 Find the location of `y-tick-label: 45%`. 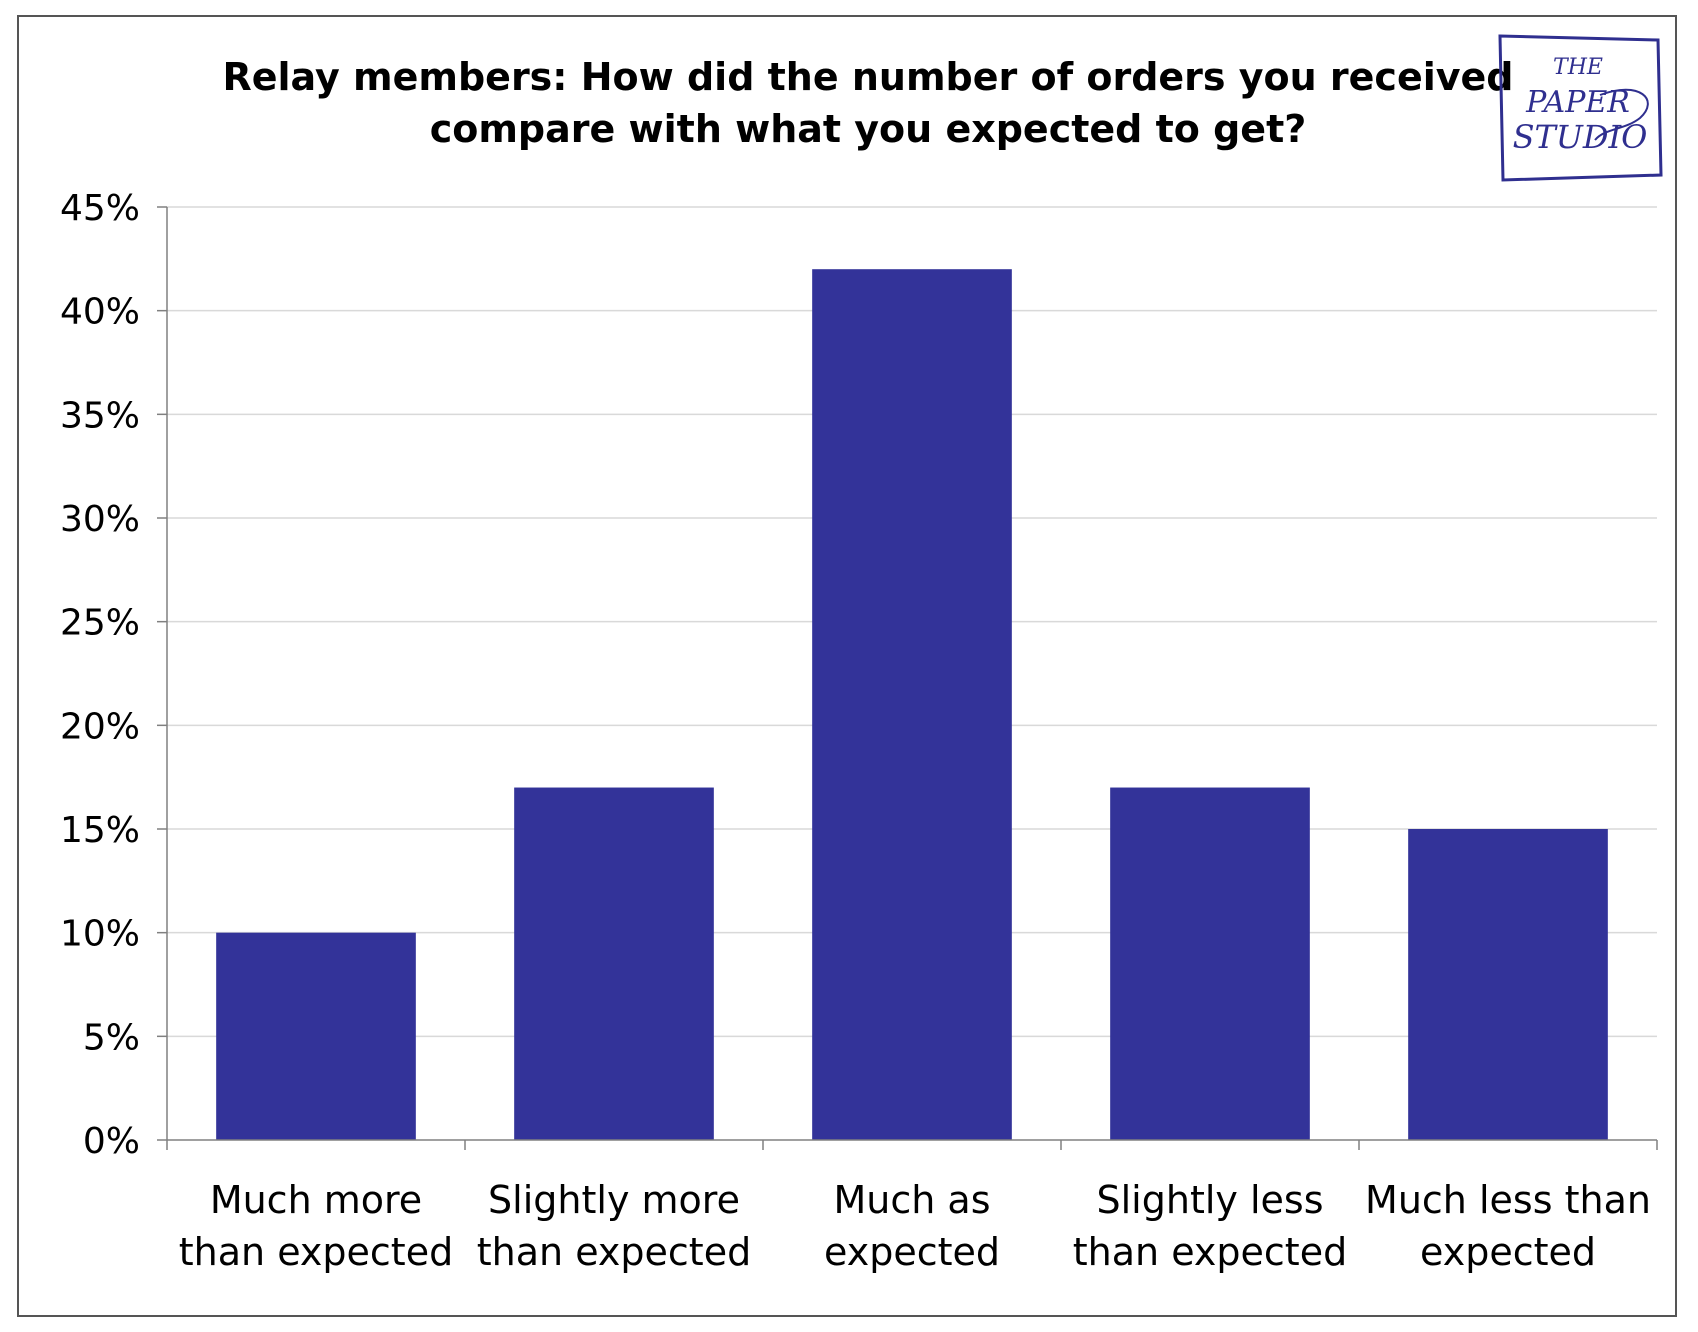

y-tick-label: 45% is located at coordinates (100, 208).